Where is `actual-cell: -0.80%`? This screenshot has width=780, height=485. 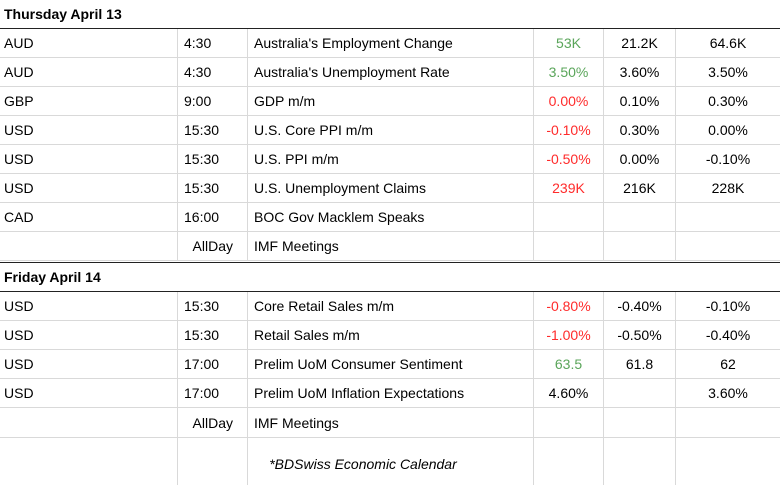
actual-cell: -0.80% is located at coordinates (569, 306).